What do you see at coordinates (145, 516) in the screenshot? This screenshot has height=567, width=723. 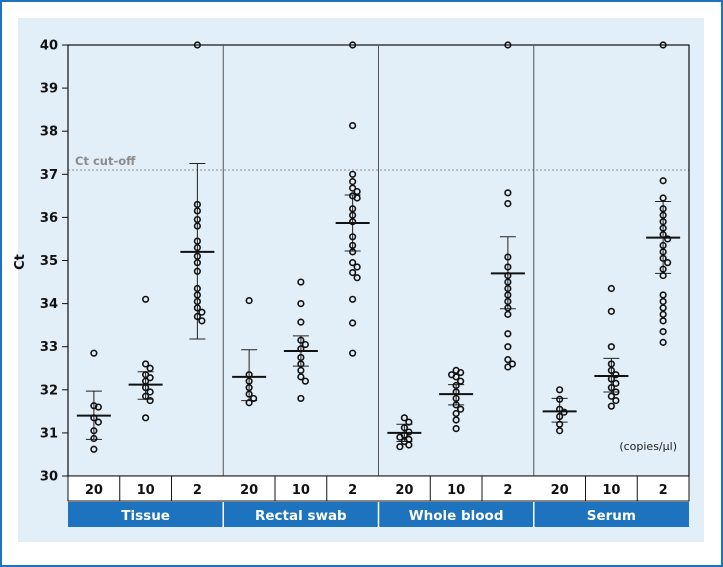 I see `group-label: Tissue` at bounding box center [145, 516].